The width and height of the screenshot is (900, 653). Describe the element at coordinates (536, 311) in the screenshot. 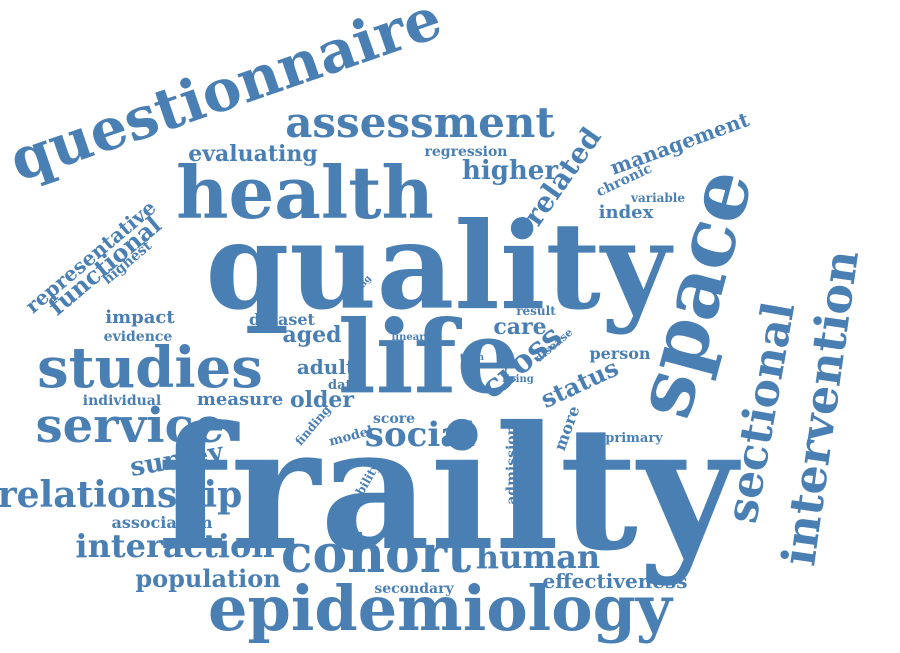

I see `word-result: result` at that location.